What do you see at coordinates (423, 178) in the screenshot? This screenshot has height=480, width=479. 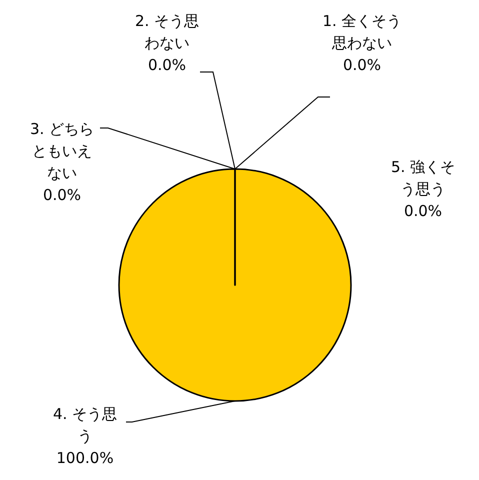 I see `category-label: 5. 強くそう思う` at bounding box center [423, 178].